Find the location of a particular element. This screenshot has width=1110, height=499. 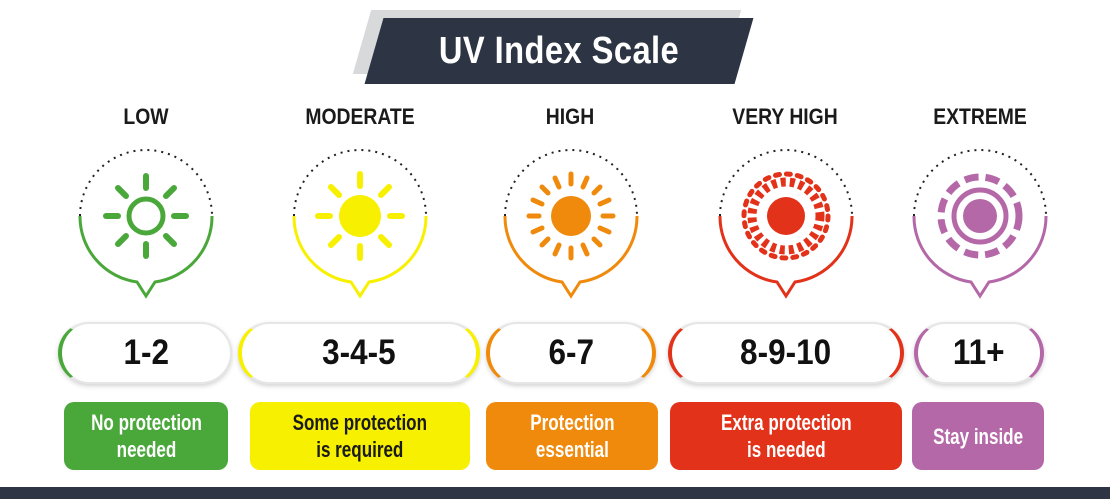

range-value-extreme: 11+ is located at coordinates (979, 352).